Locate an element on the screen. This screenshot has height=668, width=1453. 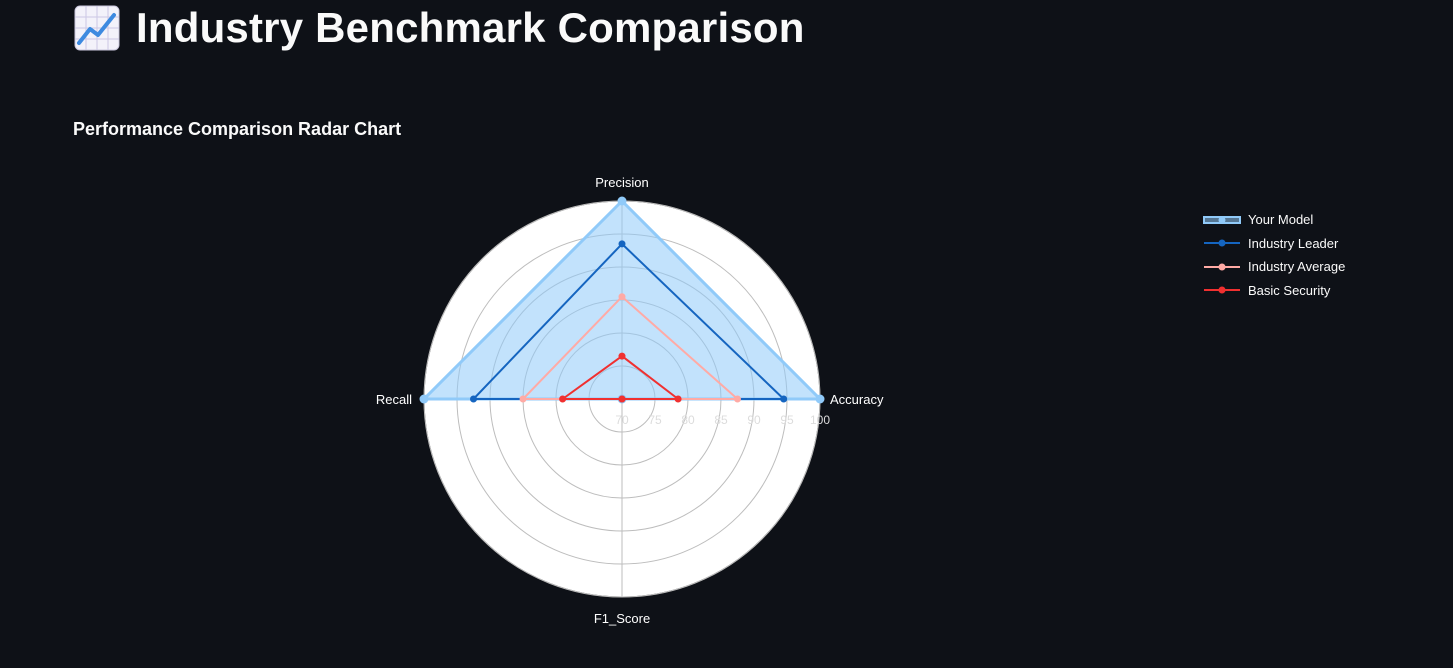
legend-label: Your Model is located at coordinates (1281, 220).